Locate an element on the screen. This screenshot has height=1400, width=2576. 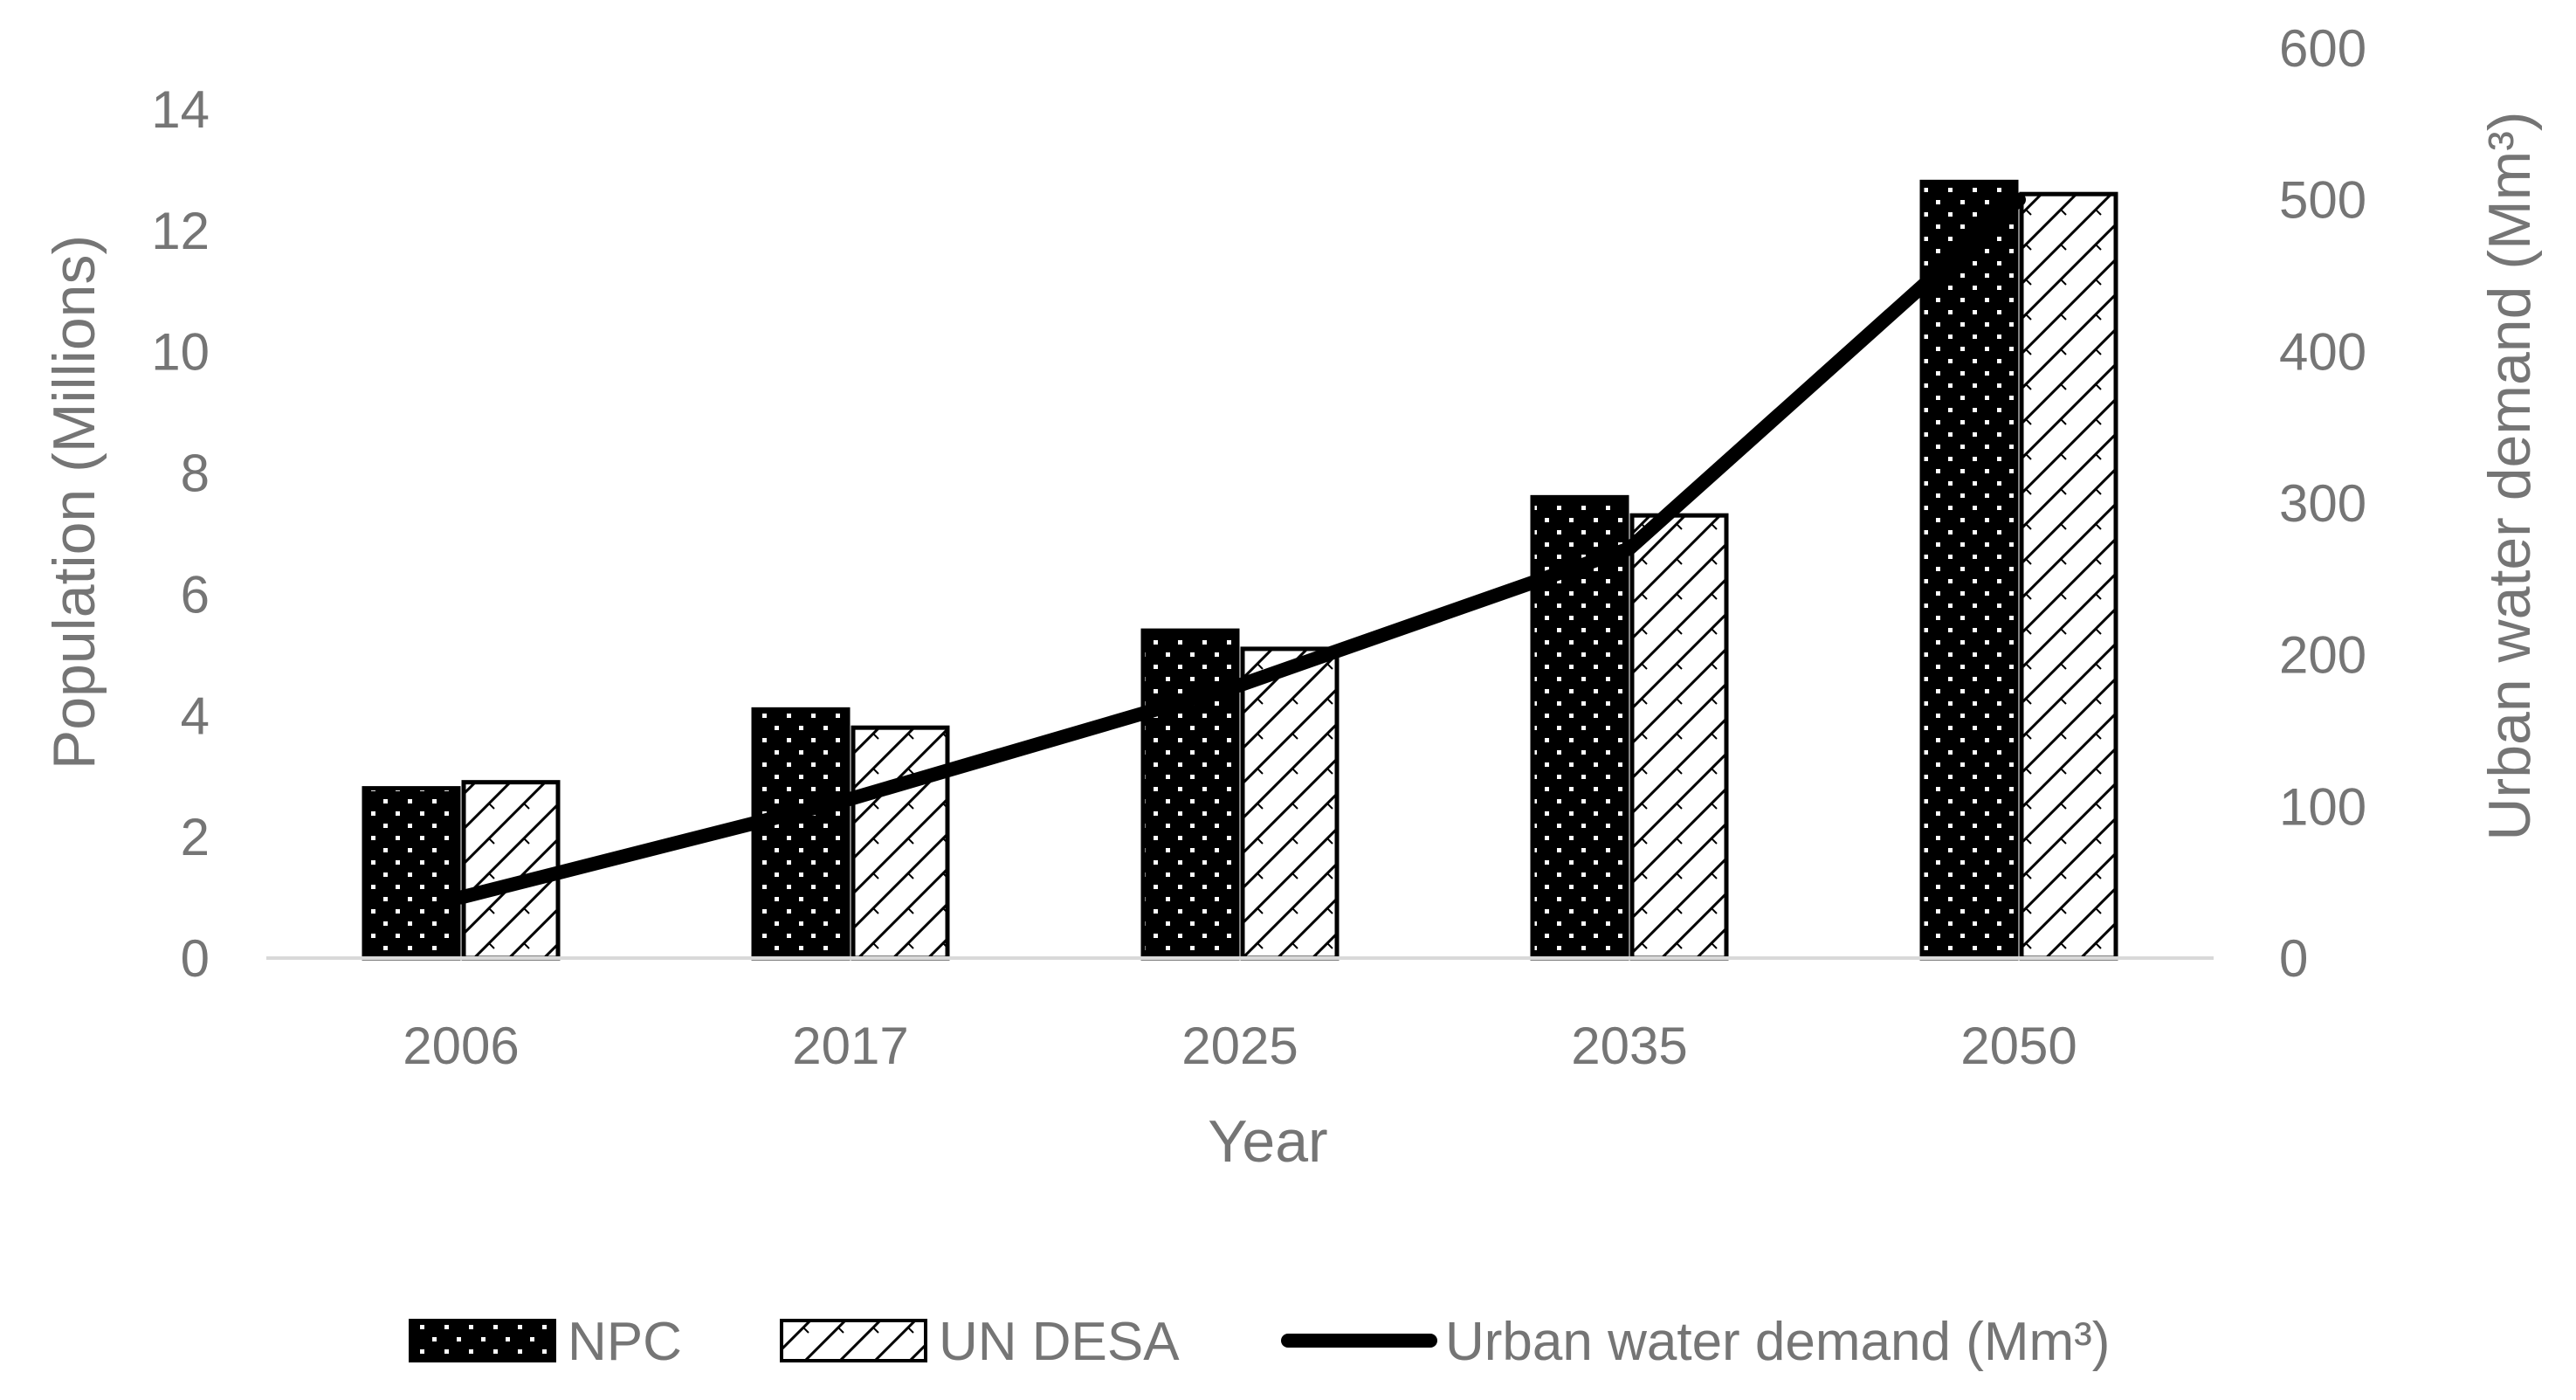
x-tick-label: 2050 is located at coordinates (2018, 1046).